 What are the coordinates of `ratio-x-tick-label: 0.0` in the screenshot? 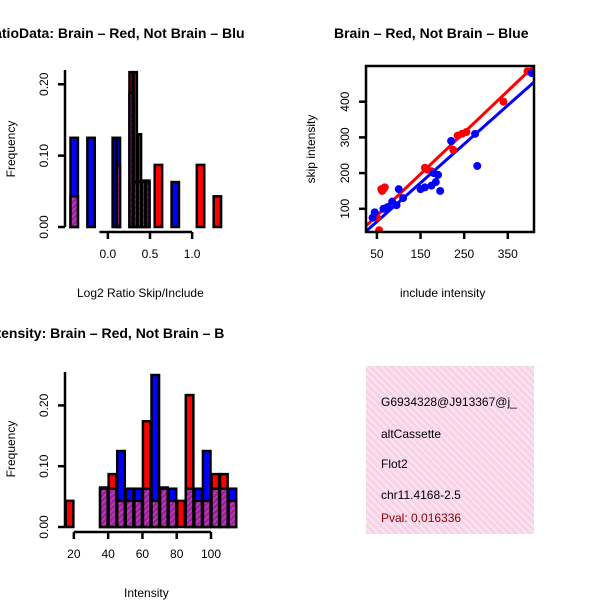 It's located at (108, 254).